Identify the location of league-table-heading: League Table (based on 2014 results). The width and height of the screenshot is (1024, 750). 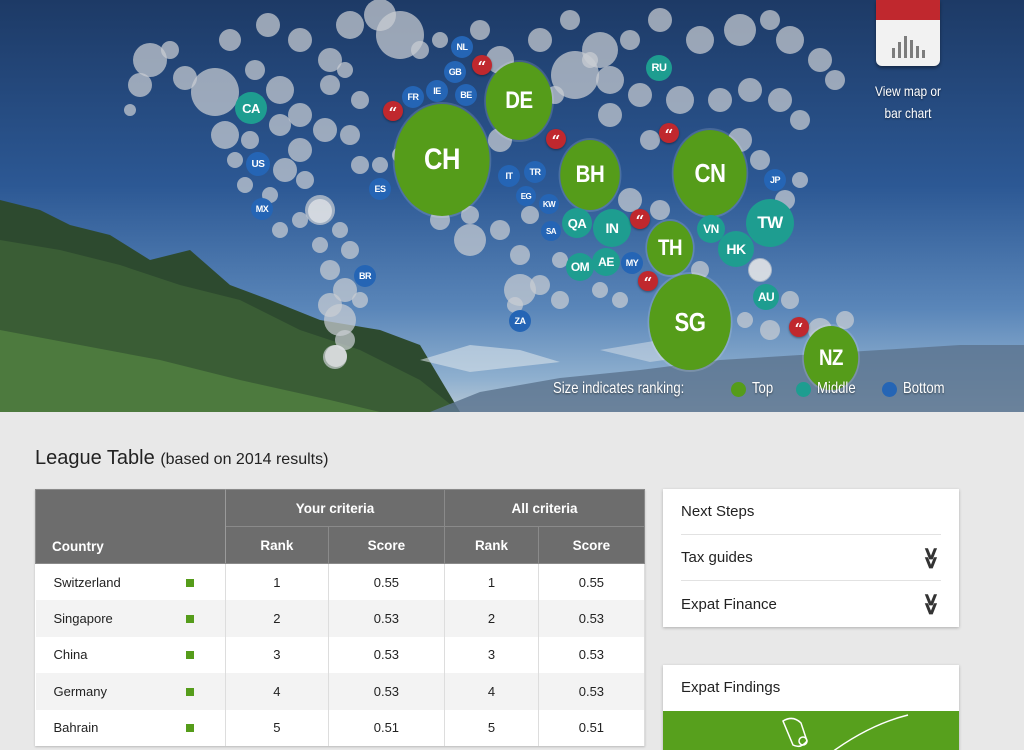
(181, 458).